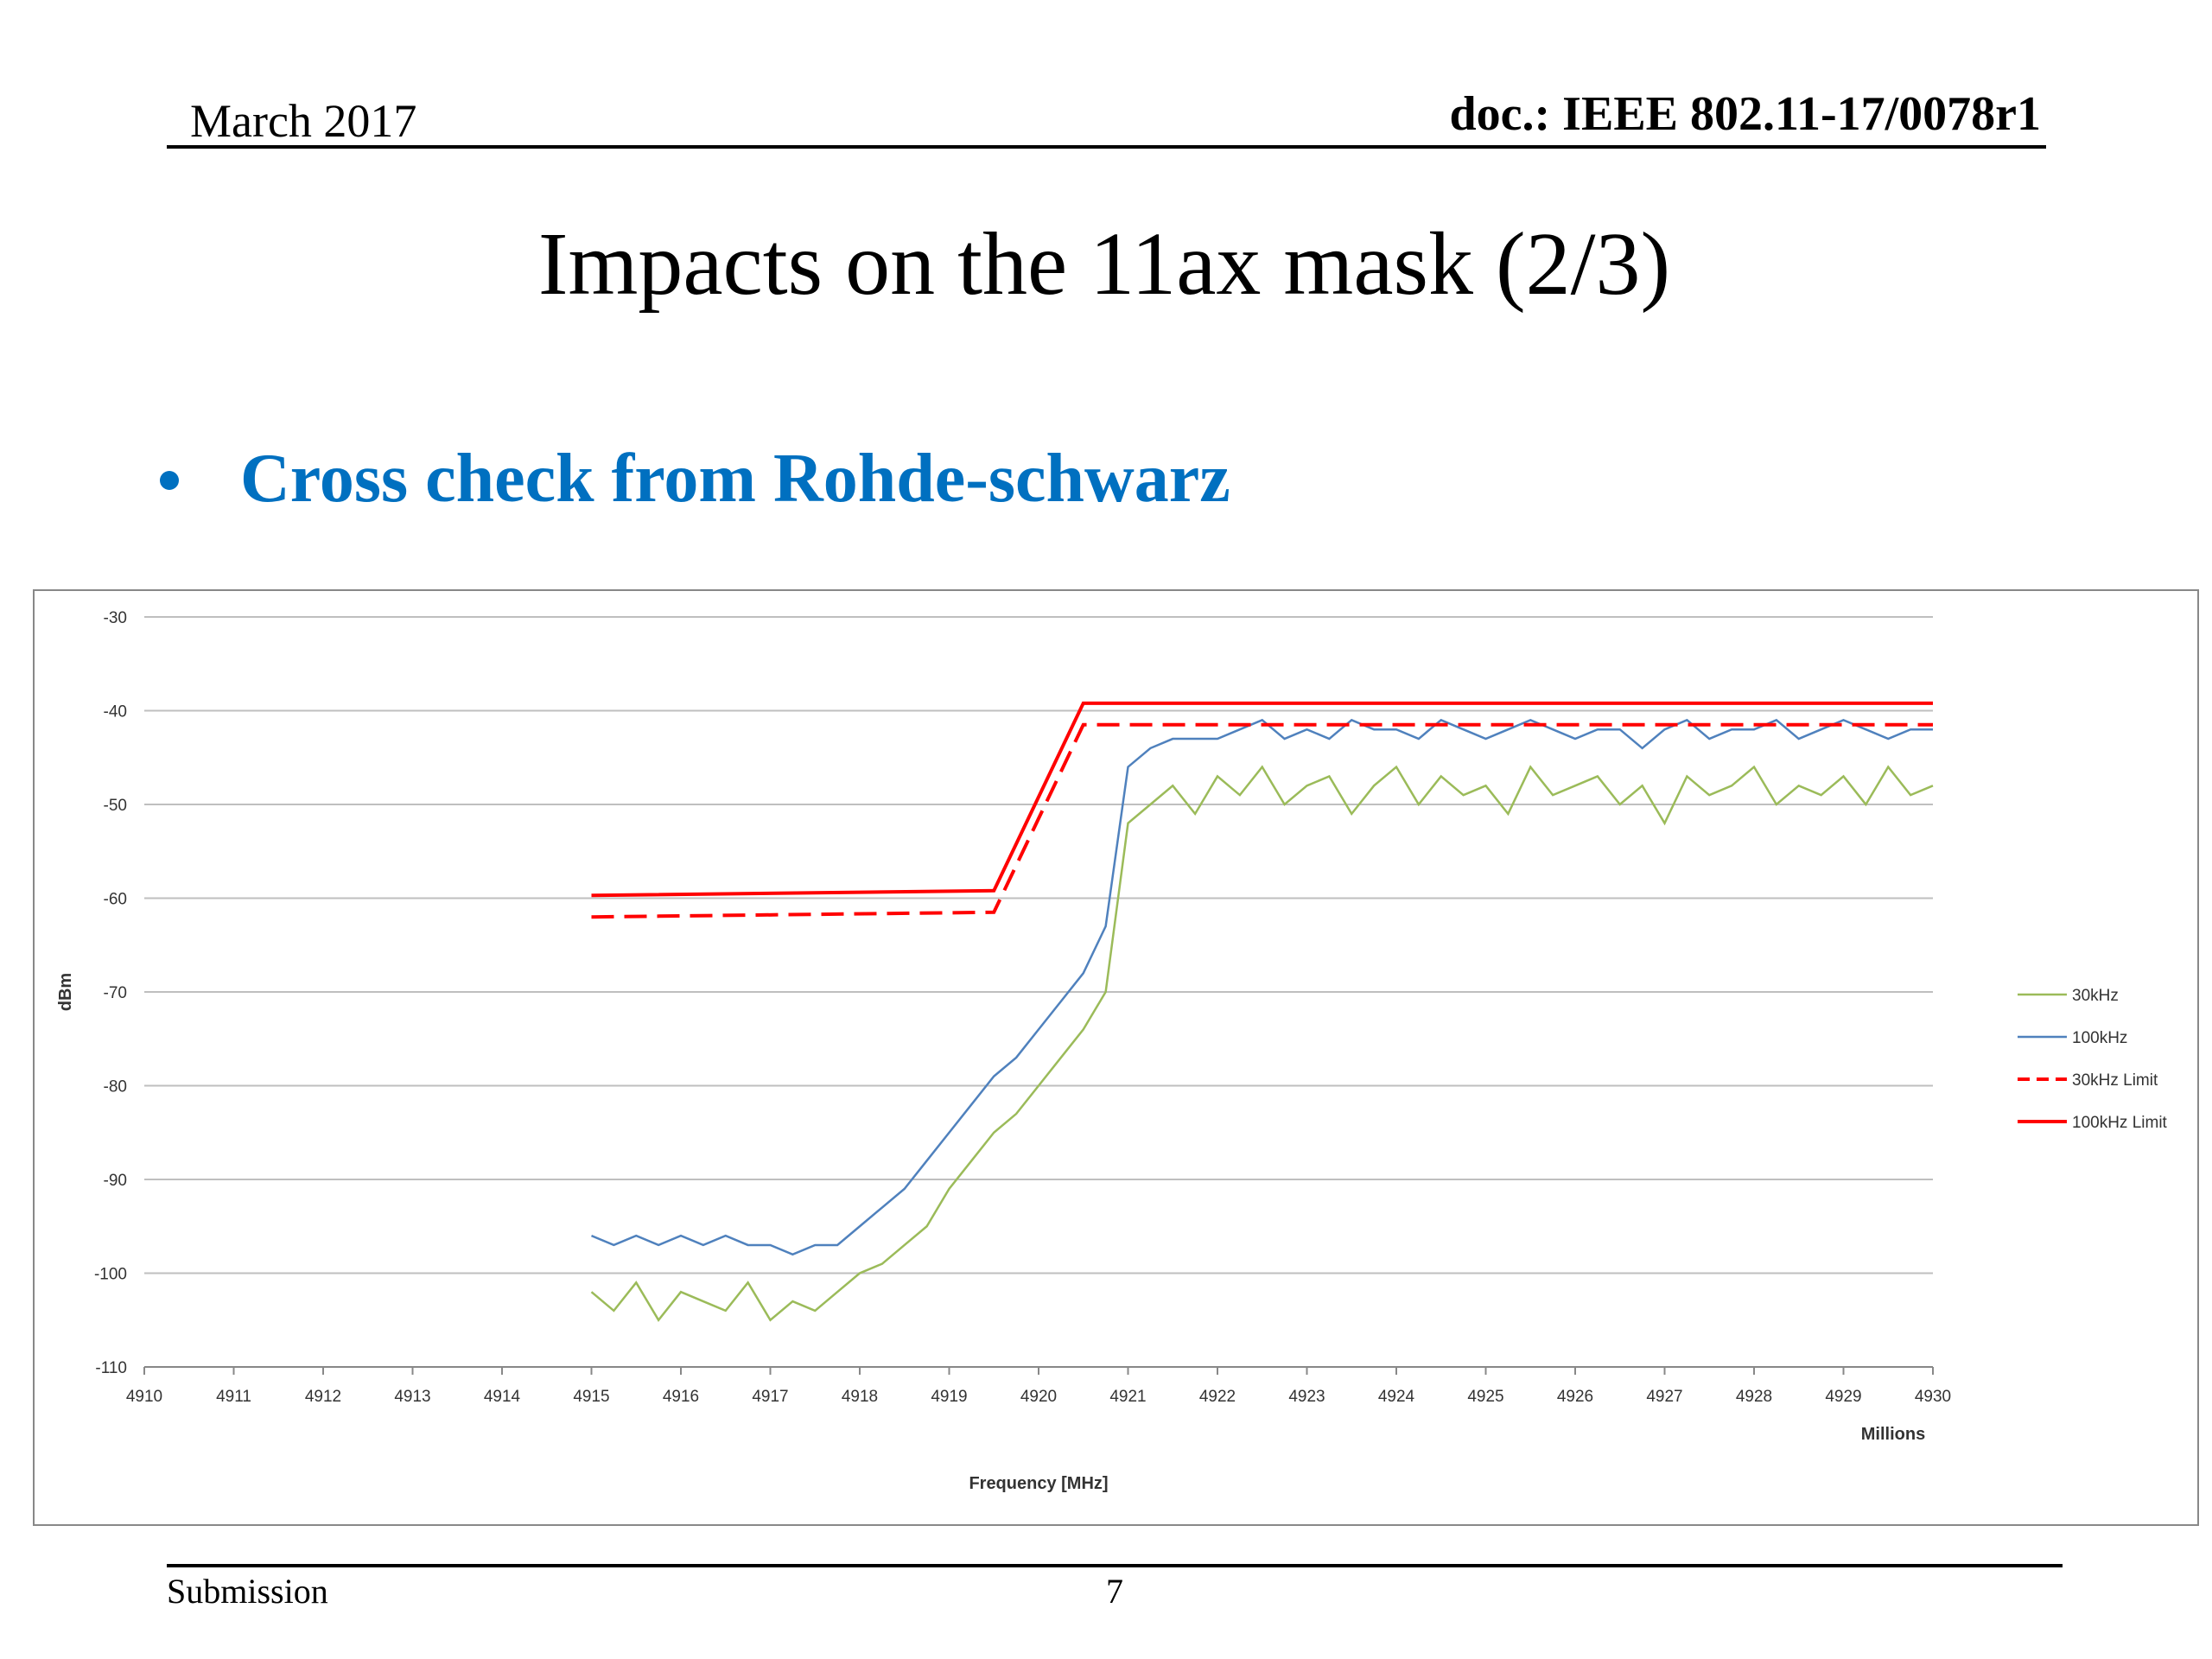  What do you see at coordinates (1217, 1397) in the screenshot?
I see `x-tick-label: 4922` at bounding box center [1217, 1397].